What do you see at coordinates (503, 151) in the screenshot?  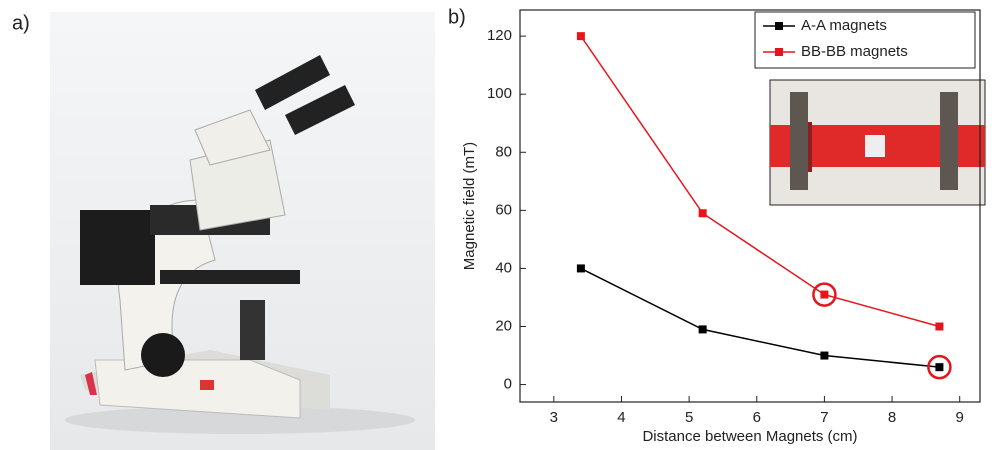 I see `y-tick-label: 80` at bounding box center [503, 151].